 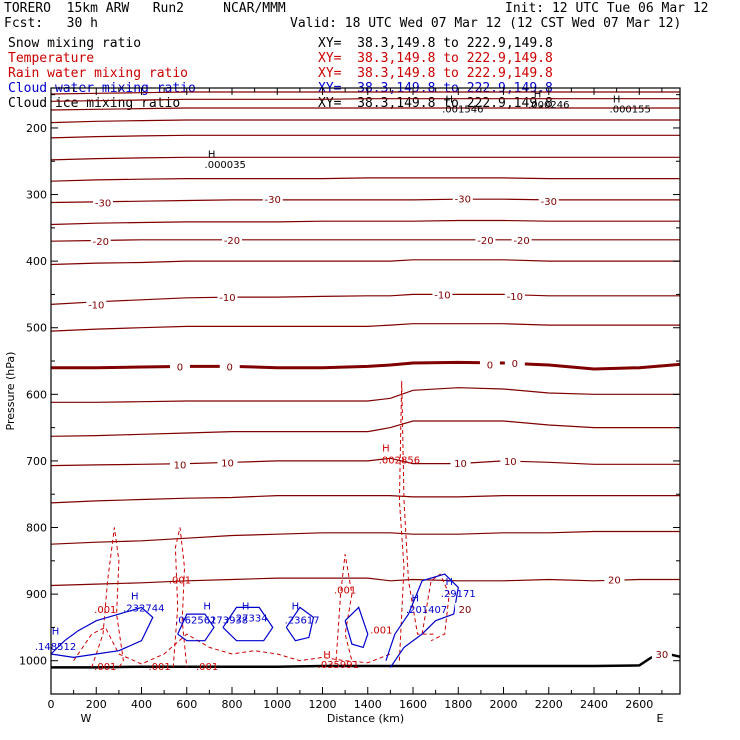 I want to click on field-name: Rain water mixing ratio, so click(x=98, y=73).